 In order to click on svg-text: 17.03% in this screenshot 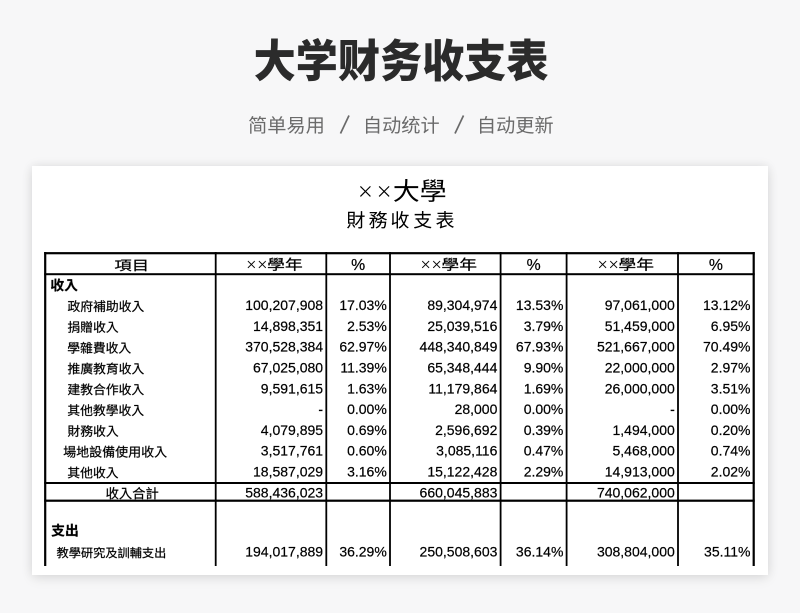, I will do `click(362, 305)`.